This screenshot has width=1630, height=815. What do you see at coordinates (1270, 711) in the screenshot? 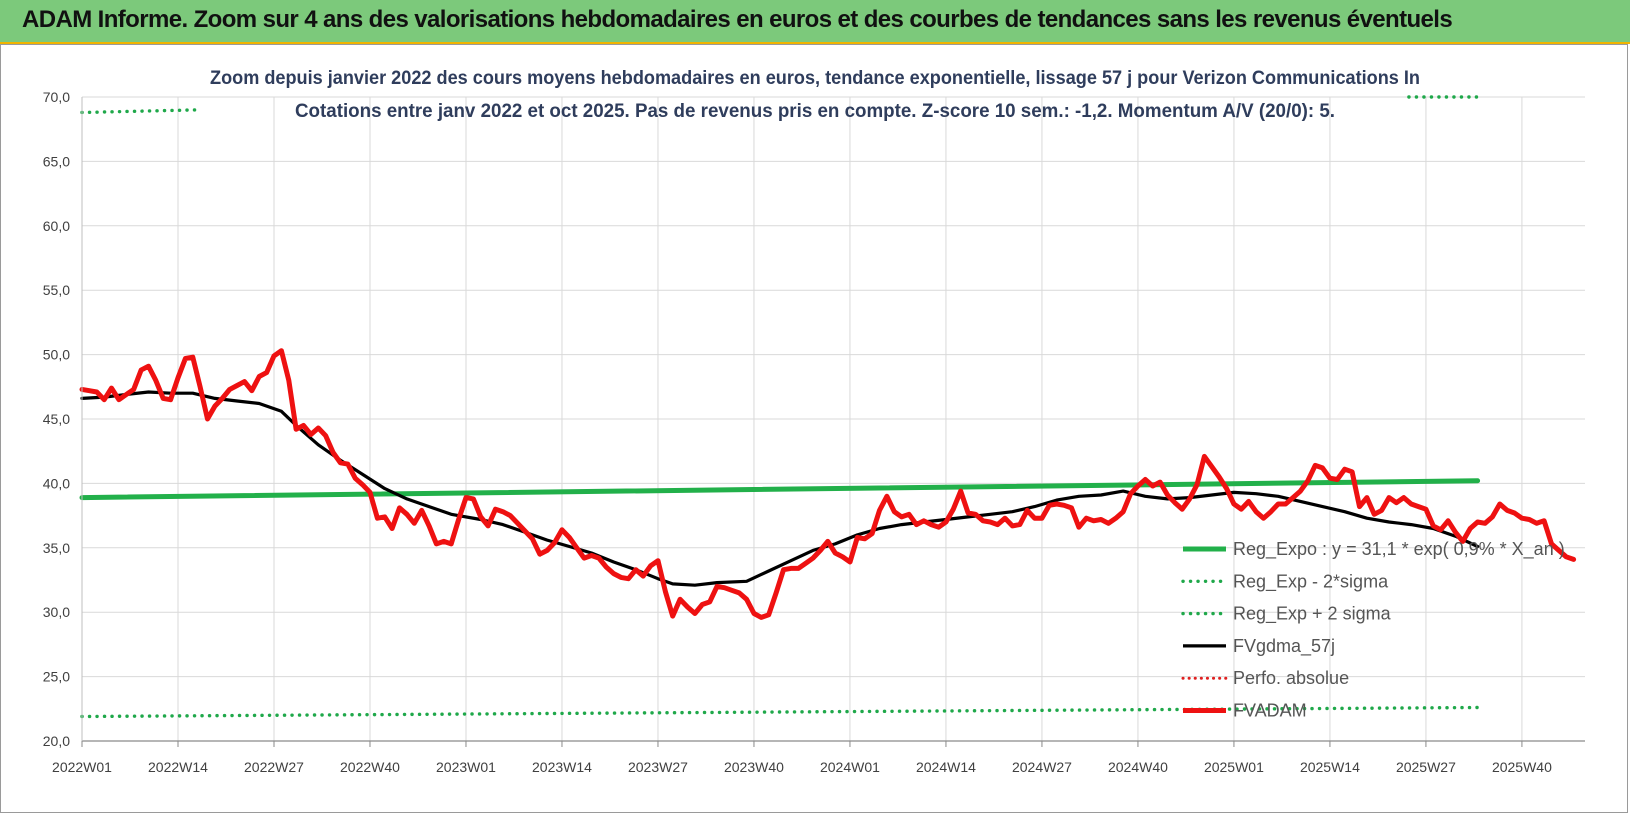
I see `legend-label-fvadam: FVADAM` at bounding box center [1270, 711].